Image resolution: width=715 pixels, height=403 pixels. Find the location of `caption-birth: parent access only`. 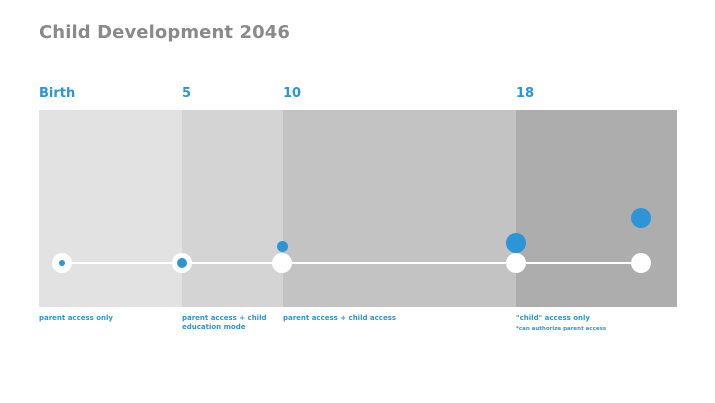

caption-birth: parent access only is located at coordinates (76, 318).